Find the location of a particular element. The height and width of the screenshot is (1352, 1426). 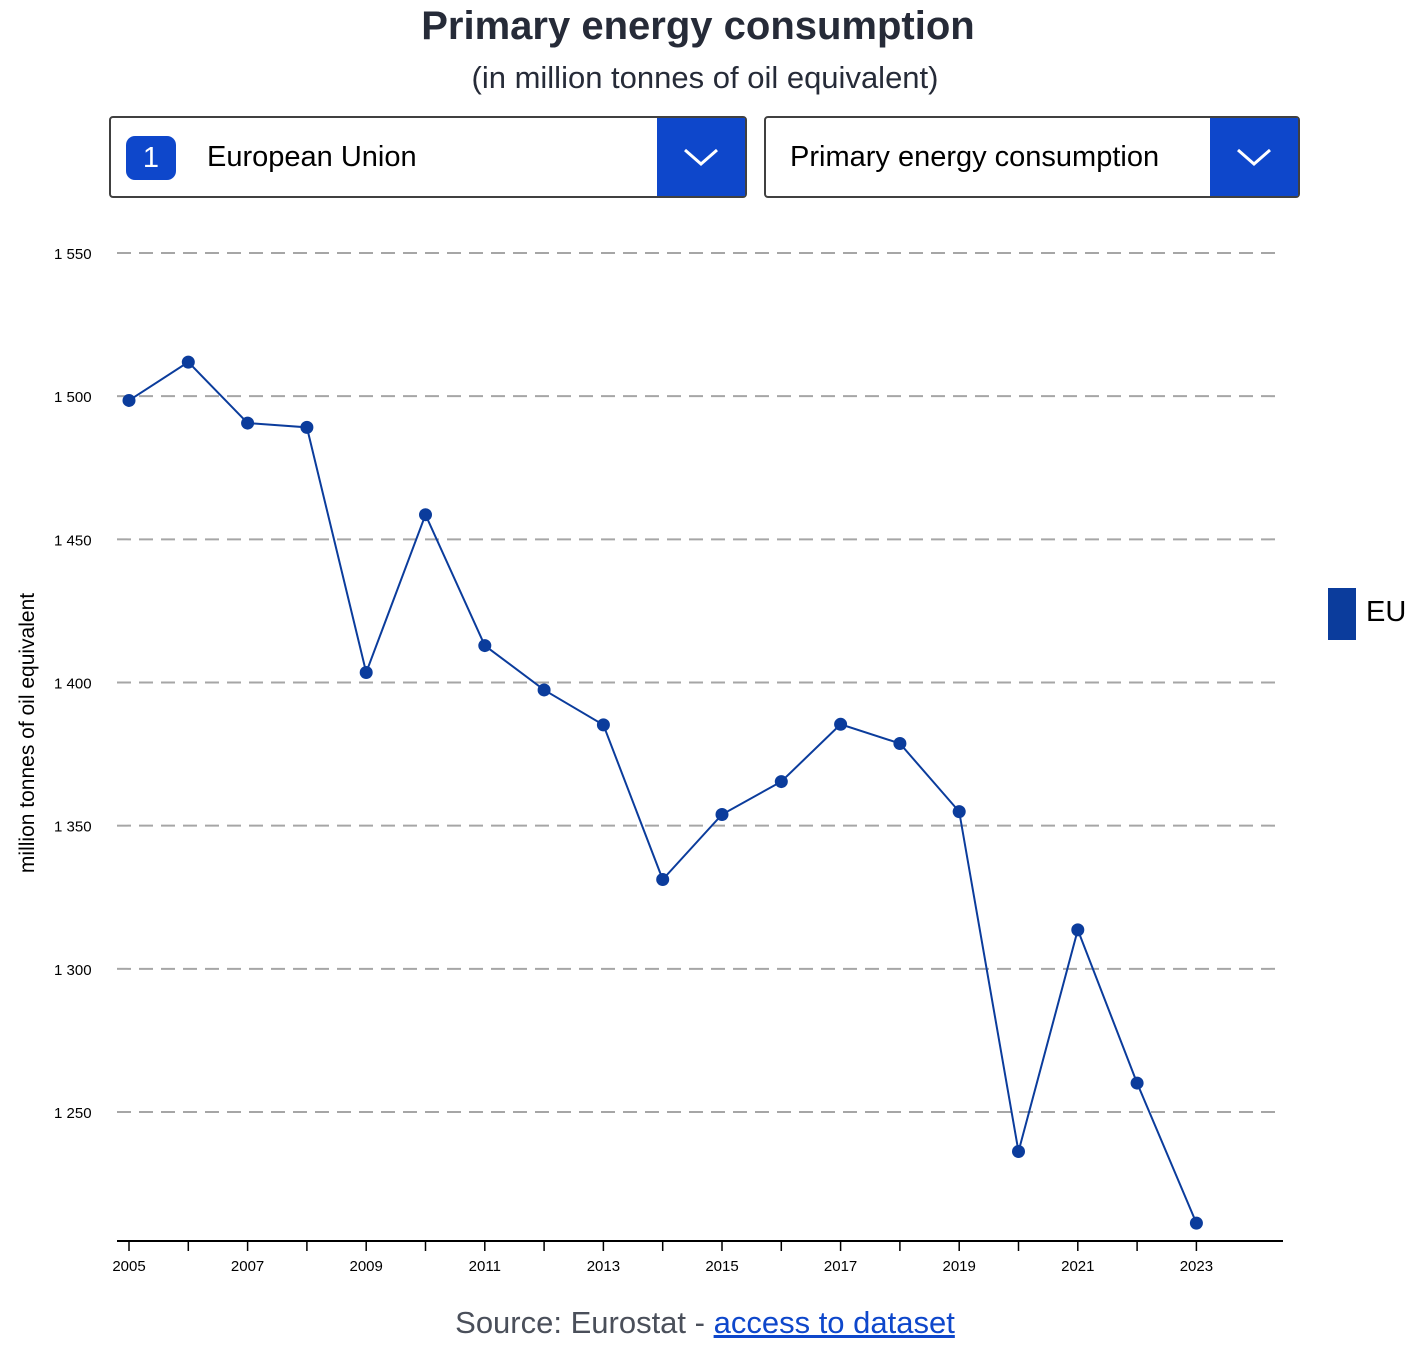

indicator-dropdown-toggle is located at coordinates (1254, 157).